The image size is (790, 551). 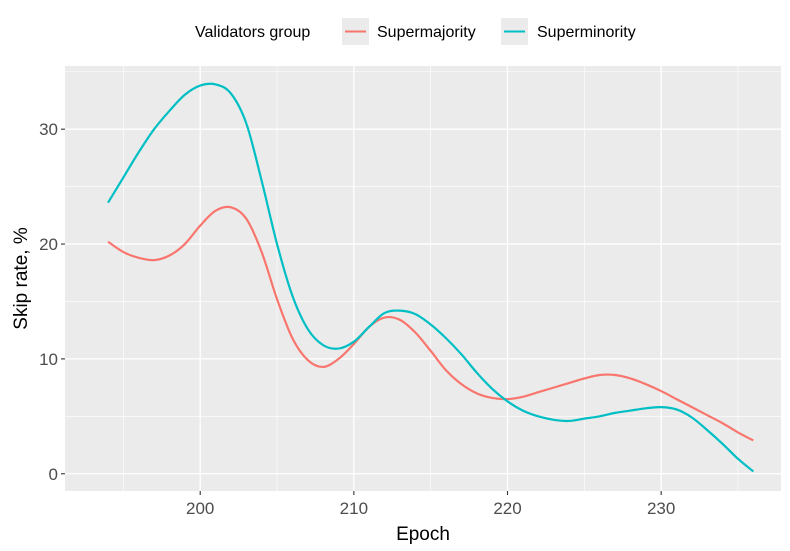 I want to click on y-tick-label: 0, so click(x=53, y=474).